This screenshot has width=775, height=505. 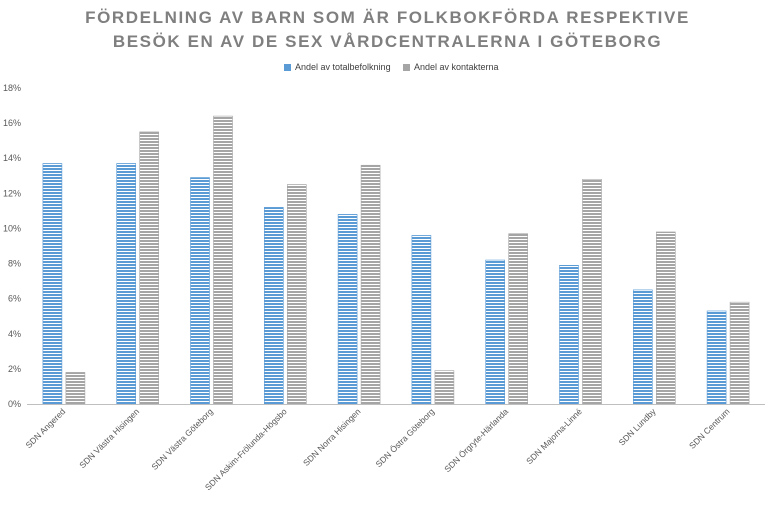 I want to click on legend-item-series-1: Andel av totalbefolkning, so click(x=337, y=67).